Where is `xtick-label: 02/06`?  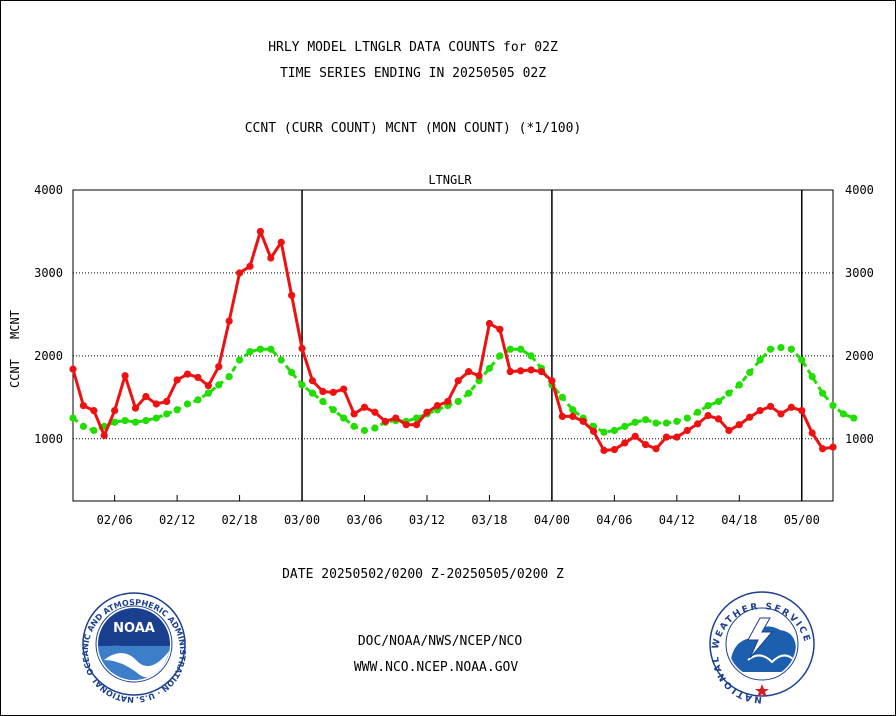
xtick-label: 02/06 is located at coordinates (115, 520).